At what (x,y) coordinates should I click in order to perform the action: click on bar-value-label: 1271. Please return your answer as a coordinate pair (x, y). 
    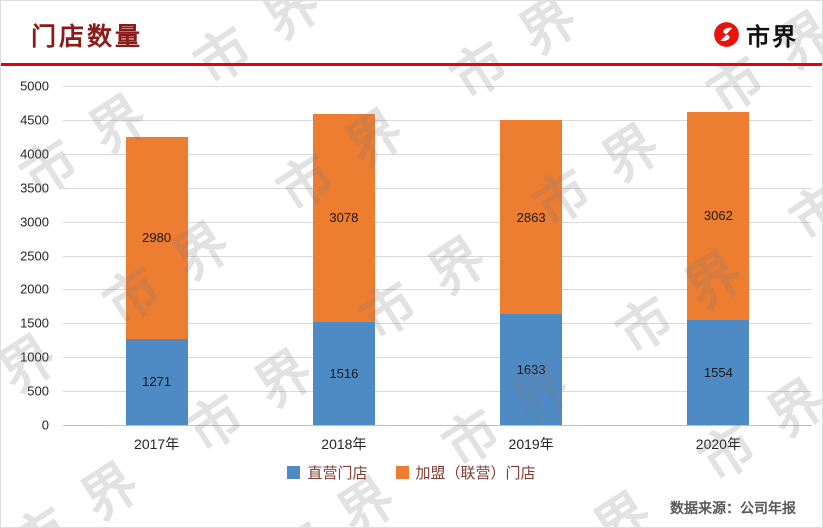
    Looking at the image, I should click on (157, 382).